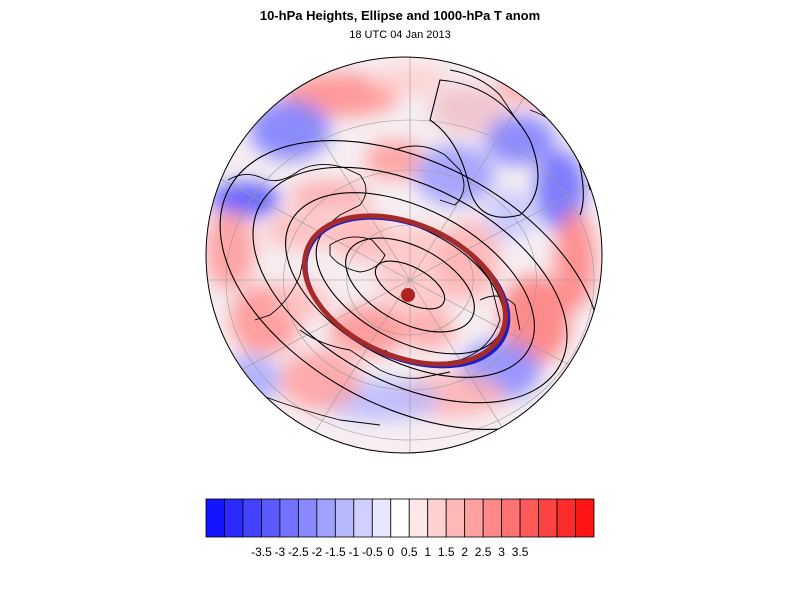  I want to click on colorbar-tick-label: 3, so click(501, 552).